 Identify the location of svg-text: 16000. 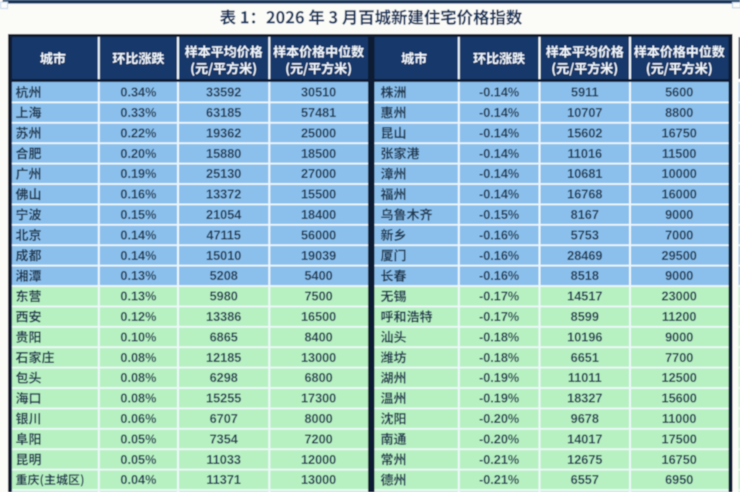
(679, 195).